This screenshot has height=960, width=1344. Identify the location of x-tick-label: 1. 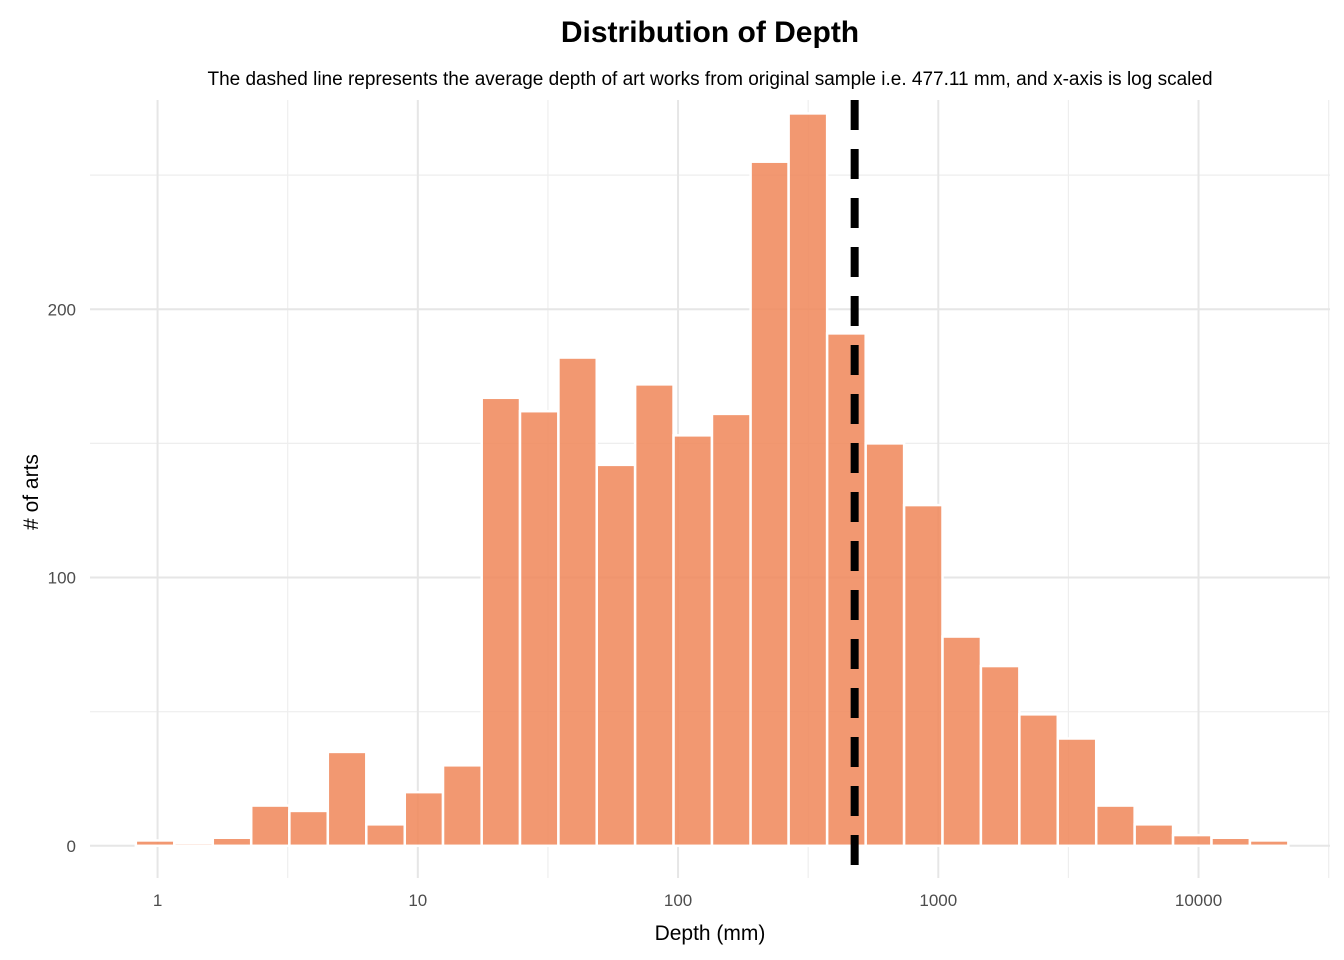
(157, 900).